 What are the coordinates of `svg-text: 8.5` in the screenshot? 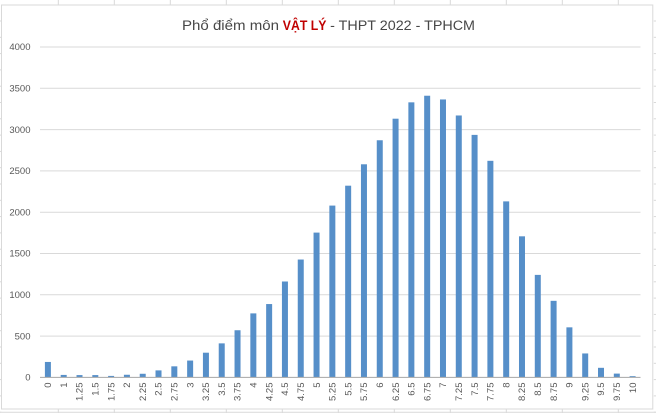 It's located at (538, 389).